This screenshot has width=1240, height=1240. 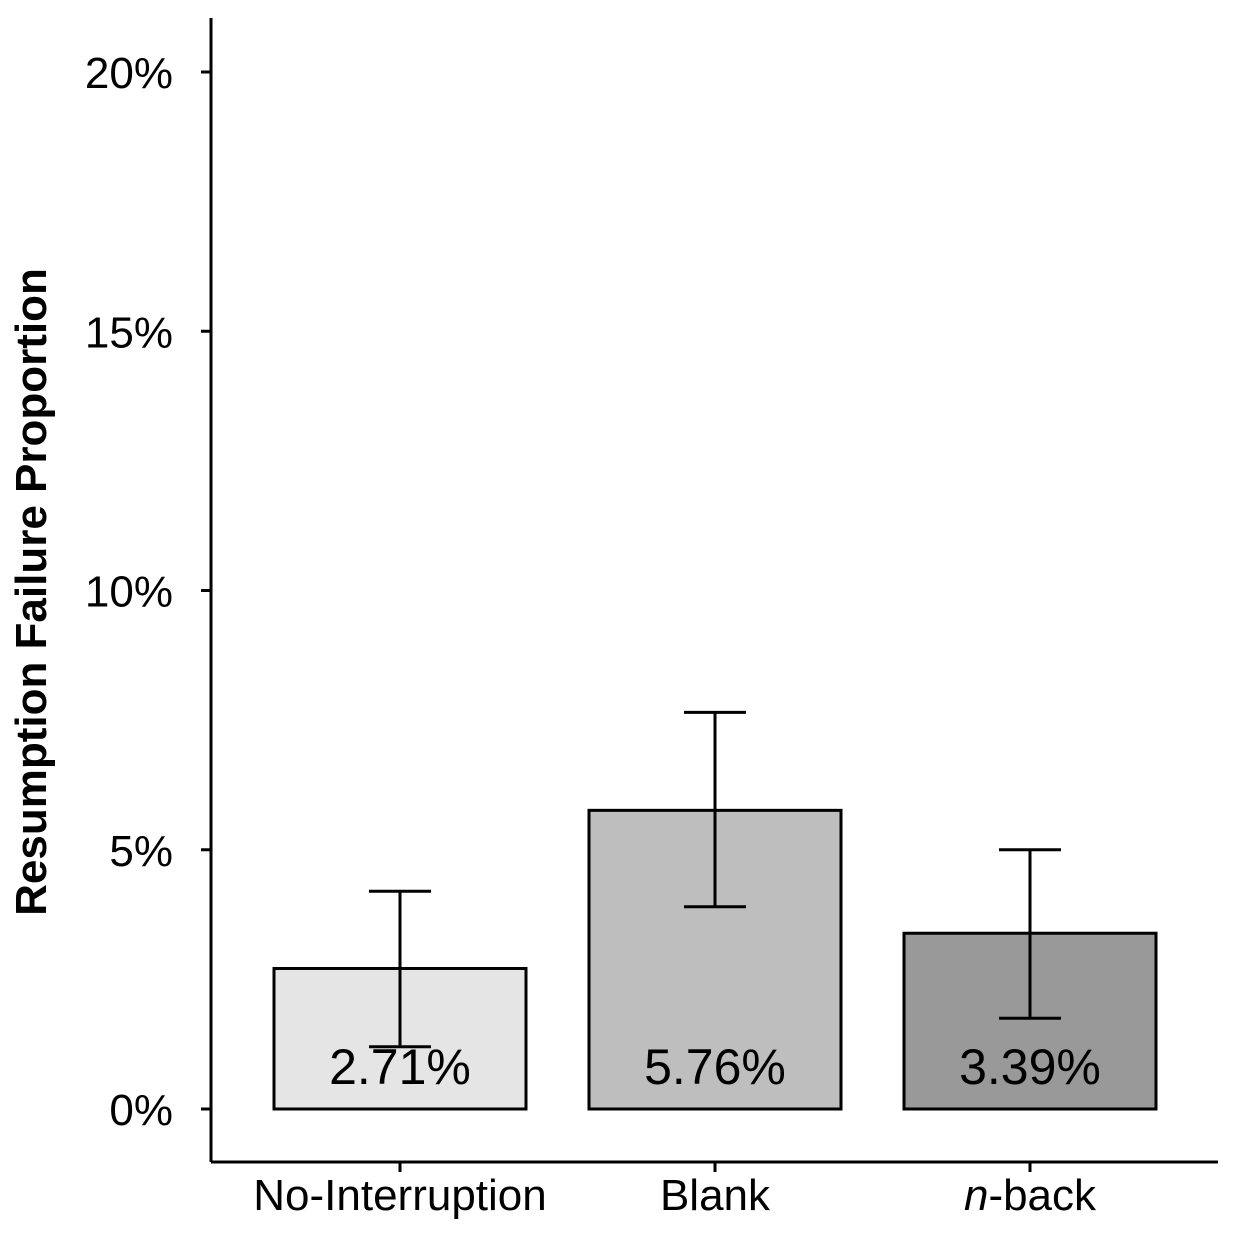 I want to click on x-tick-label: n-back, so click(x=1030, y=1195).